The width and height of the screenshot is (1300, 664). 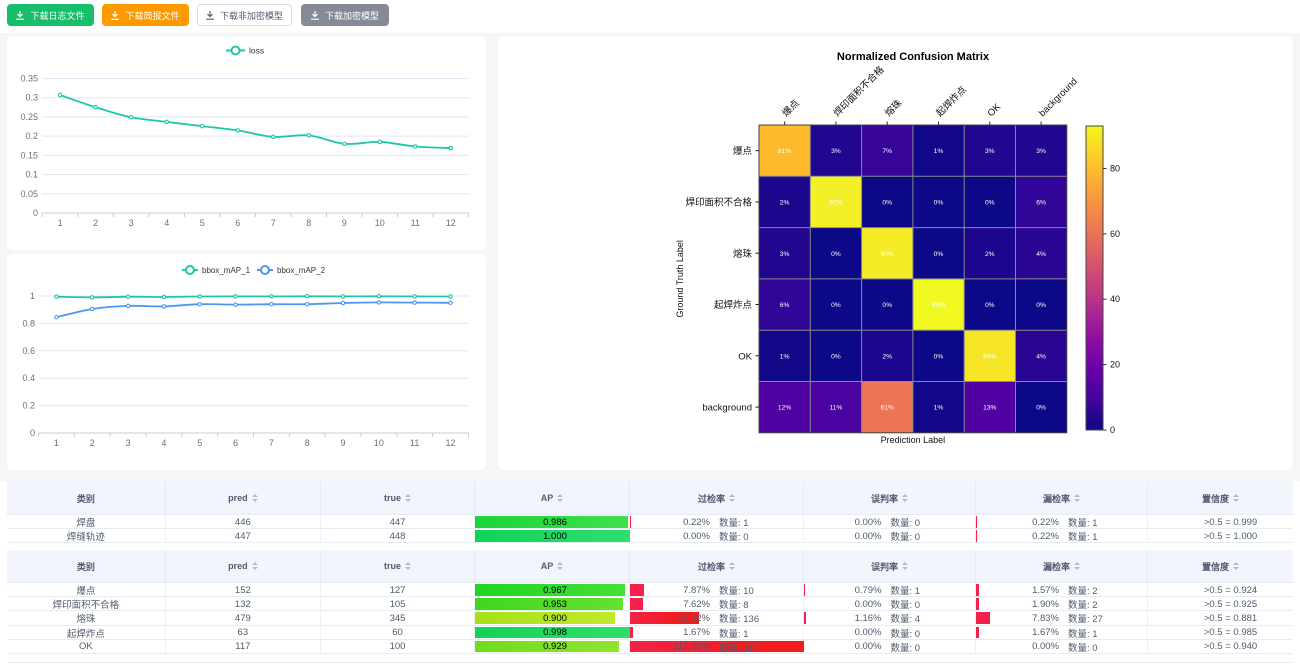 I want to click on svg-text: bbox_mAP_2, so click(x=301, y=270).